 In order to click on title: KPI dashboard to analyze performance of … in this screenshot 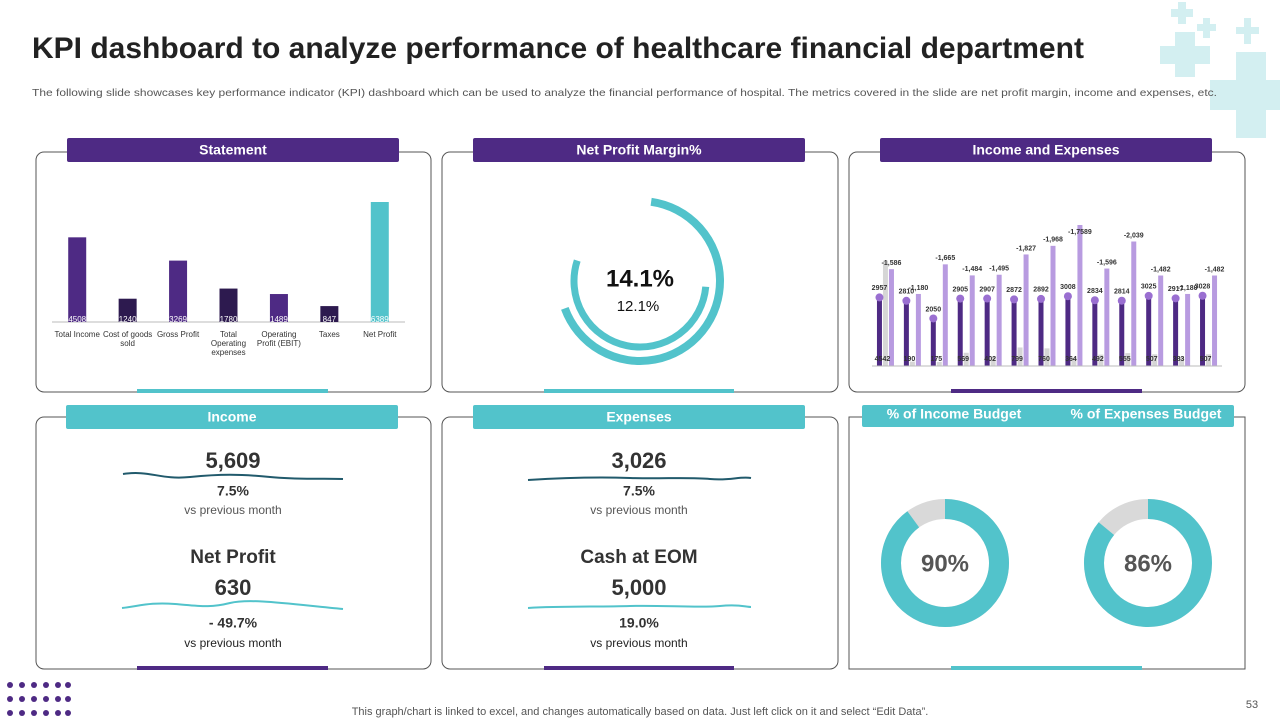, I will do `click(558, 48)`.